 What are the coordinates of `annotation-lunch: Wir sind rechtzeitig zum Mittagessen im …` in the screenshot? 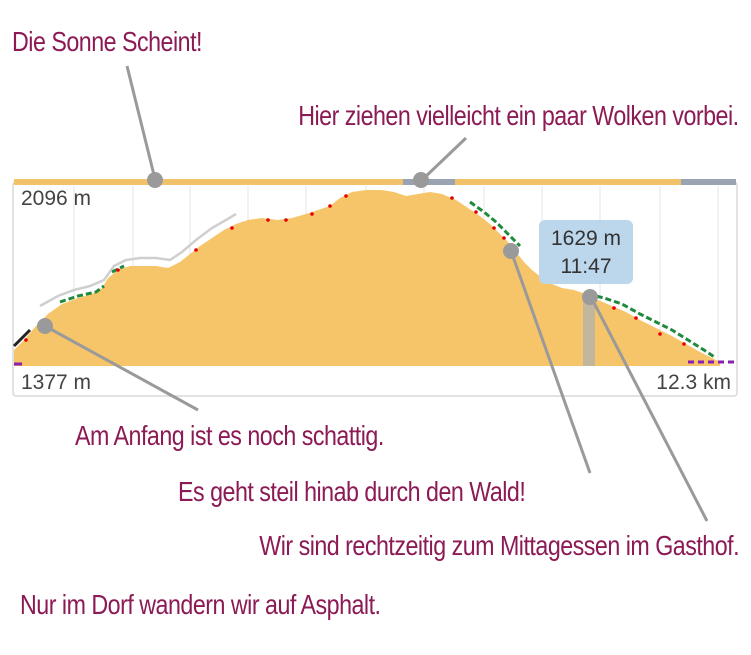 It's located at (499, 545).